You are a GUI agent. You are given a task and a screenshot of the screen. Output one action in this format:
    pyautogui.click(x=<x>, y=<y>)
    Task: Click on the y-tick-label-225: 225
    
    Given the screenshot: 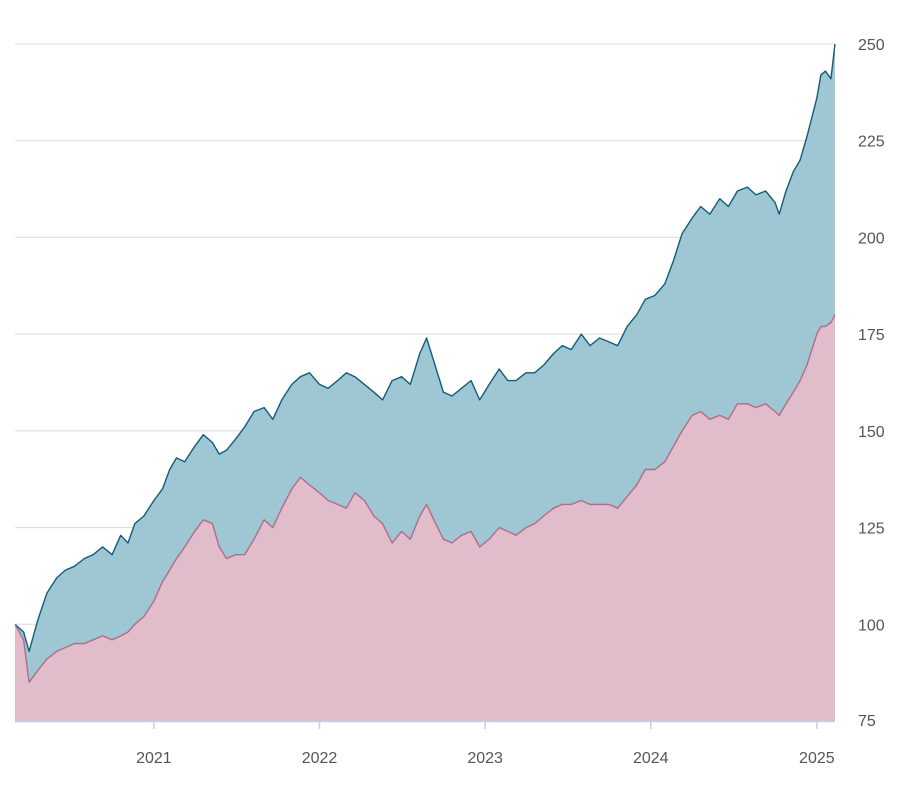 What is the action you would take?
    pyautogui.click(x=871, y=142)
    